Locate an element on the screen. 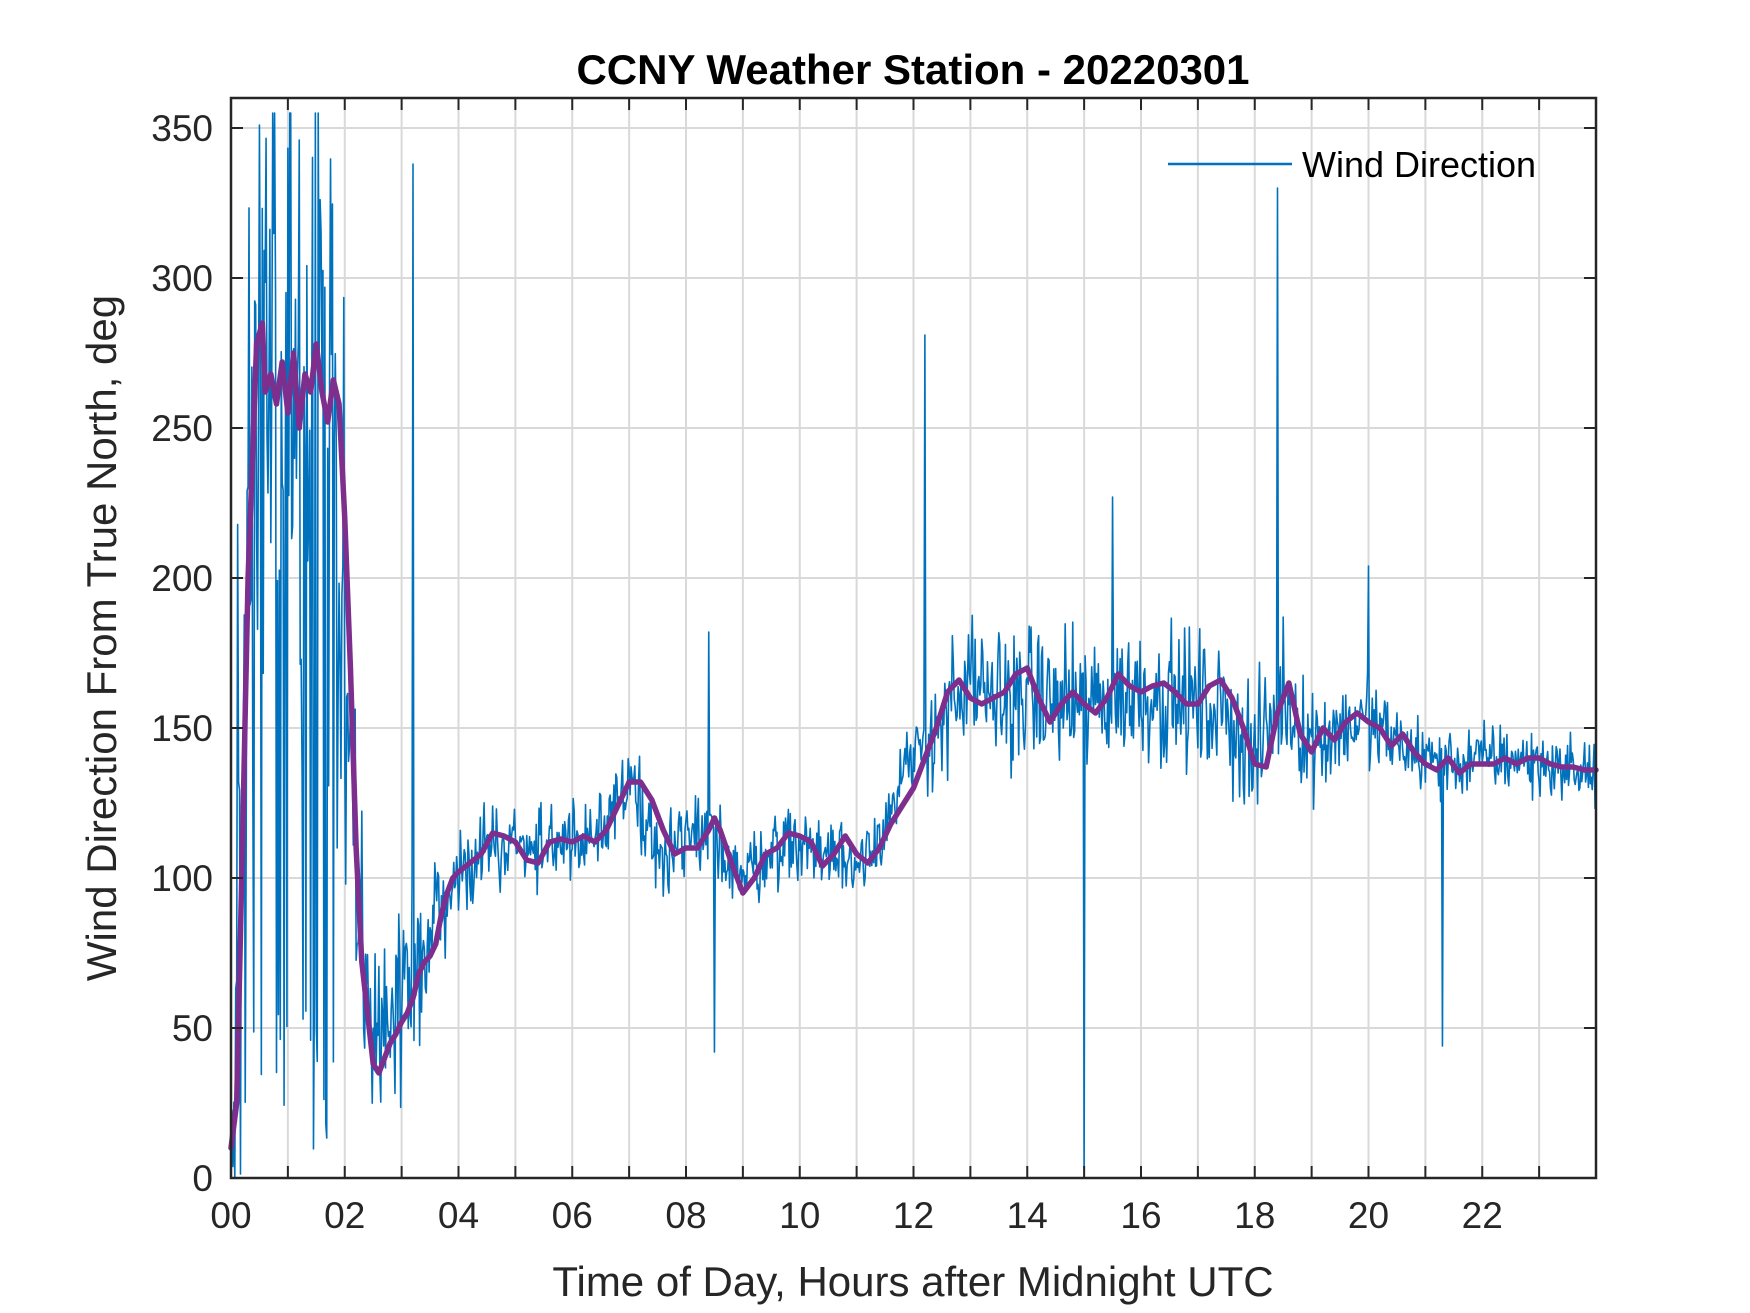 This screenshot has height=1313, width=1750. legend: Wind Direction is located at coordinates (1352, 164).